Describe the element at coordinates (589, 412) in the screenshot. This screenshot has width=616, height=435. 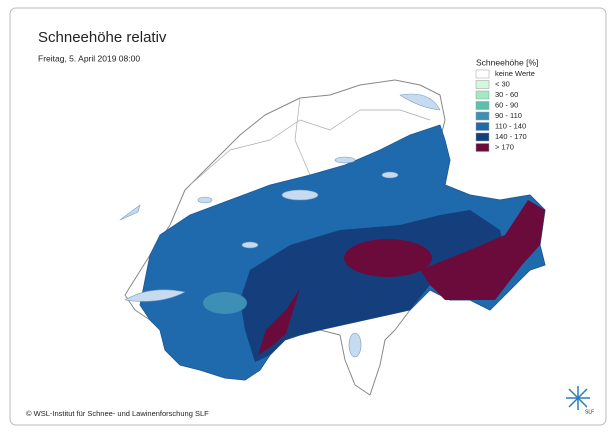
I see `logo-text: SLF` at that location.